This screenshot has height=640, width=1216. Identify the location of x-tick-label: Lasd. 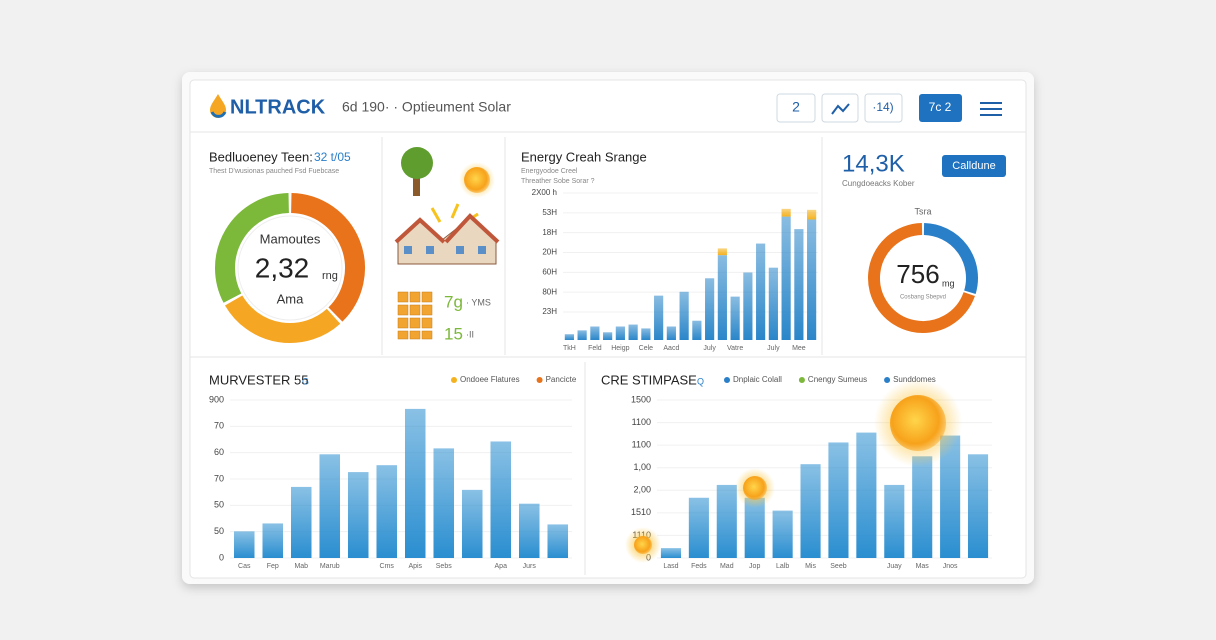
(670, 566).